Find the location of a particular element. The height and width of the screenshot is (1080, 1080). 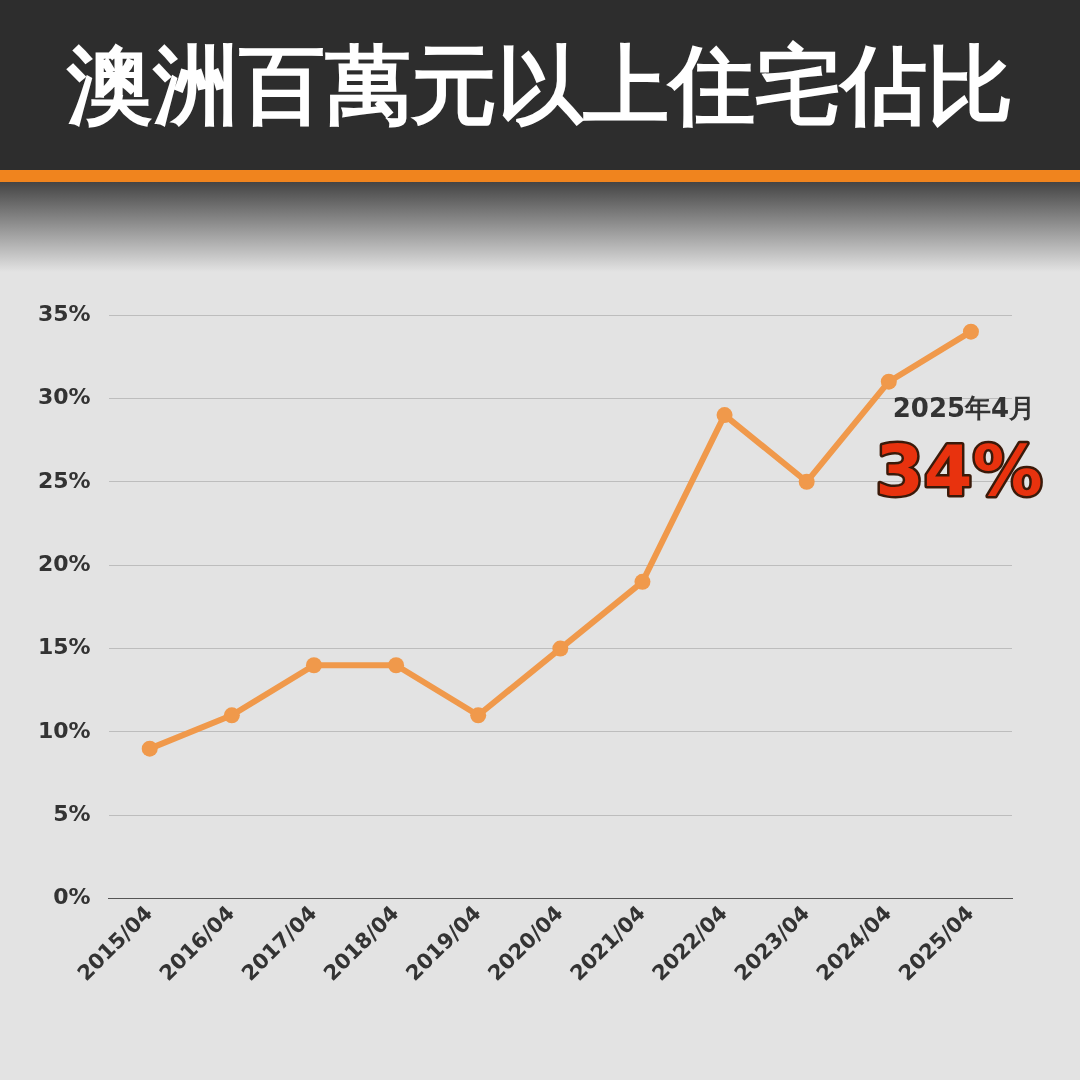

y-tick-label: 5% is located at coordinates (72, 814).